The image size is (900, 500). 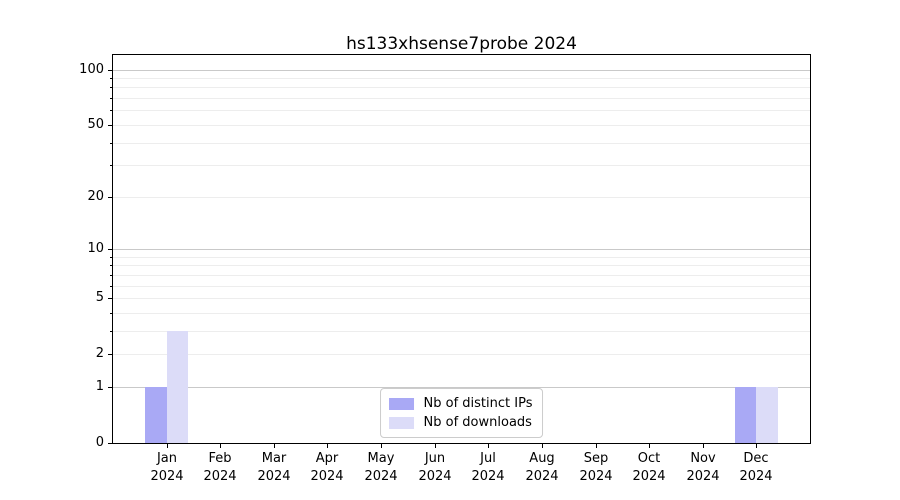 What do you see at coordinates (649, 458) in the screenshot?
I see `x-tick-month: Oct` at bounding box center [649, 458].